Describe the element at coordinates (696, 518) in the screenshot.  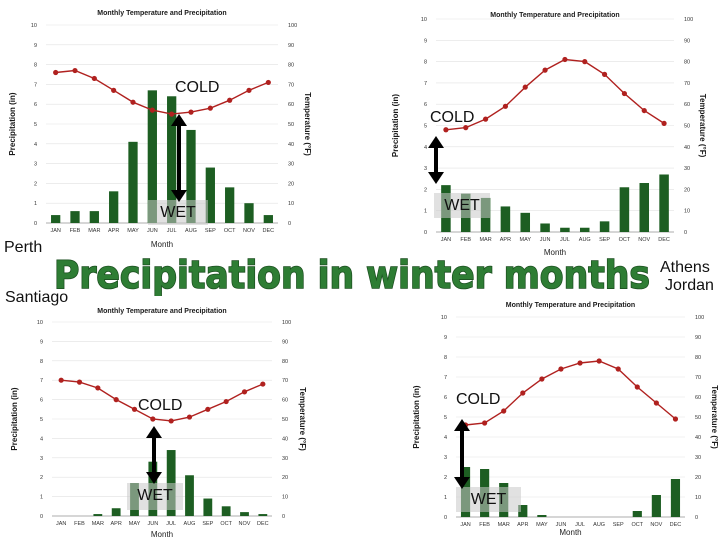
I see `y2-tick-label: 0` at that location.